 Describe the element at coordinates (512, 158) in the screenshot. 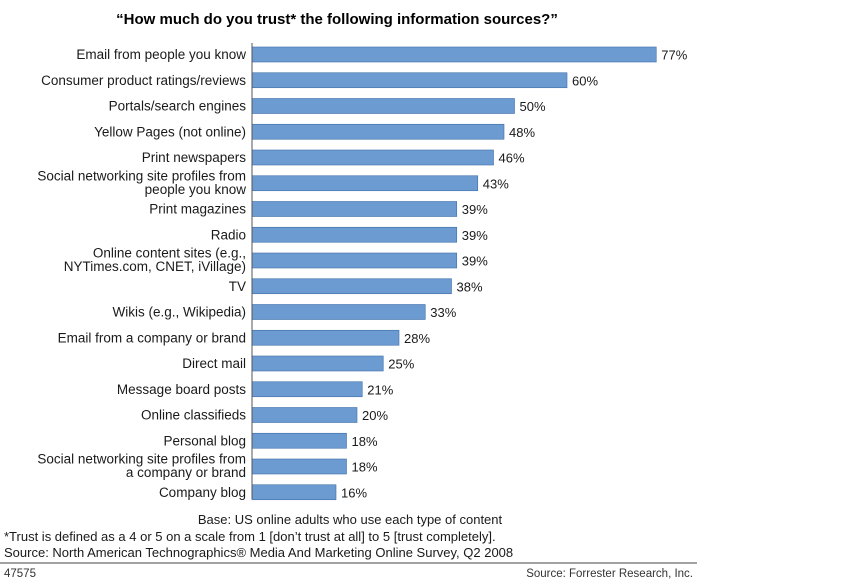

I see `value-label: 46%` at that location.